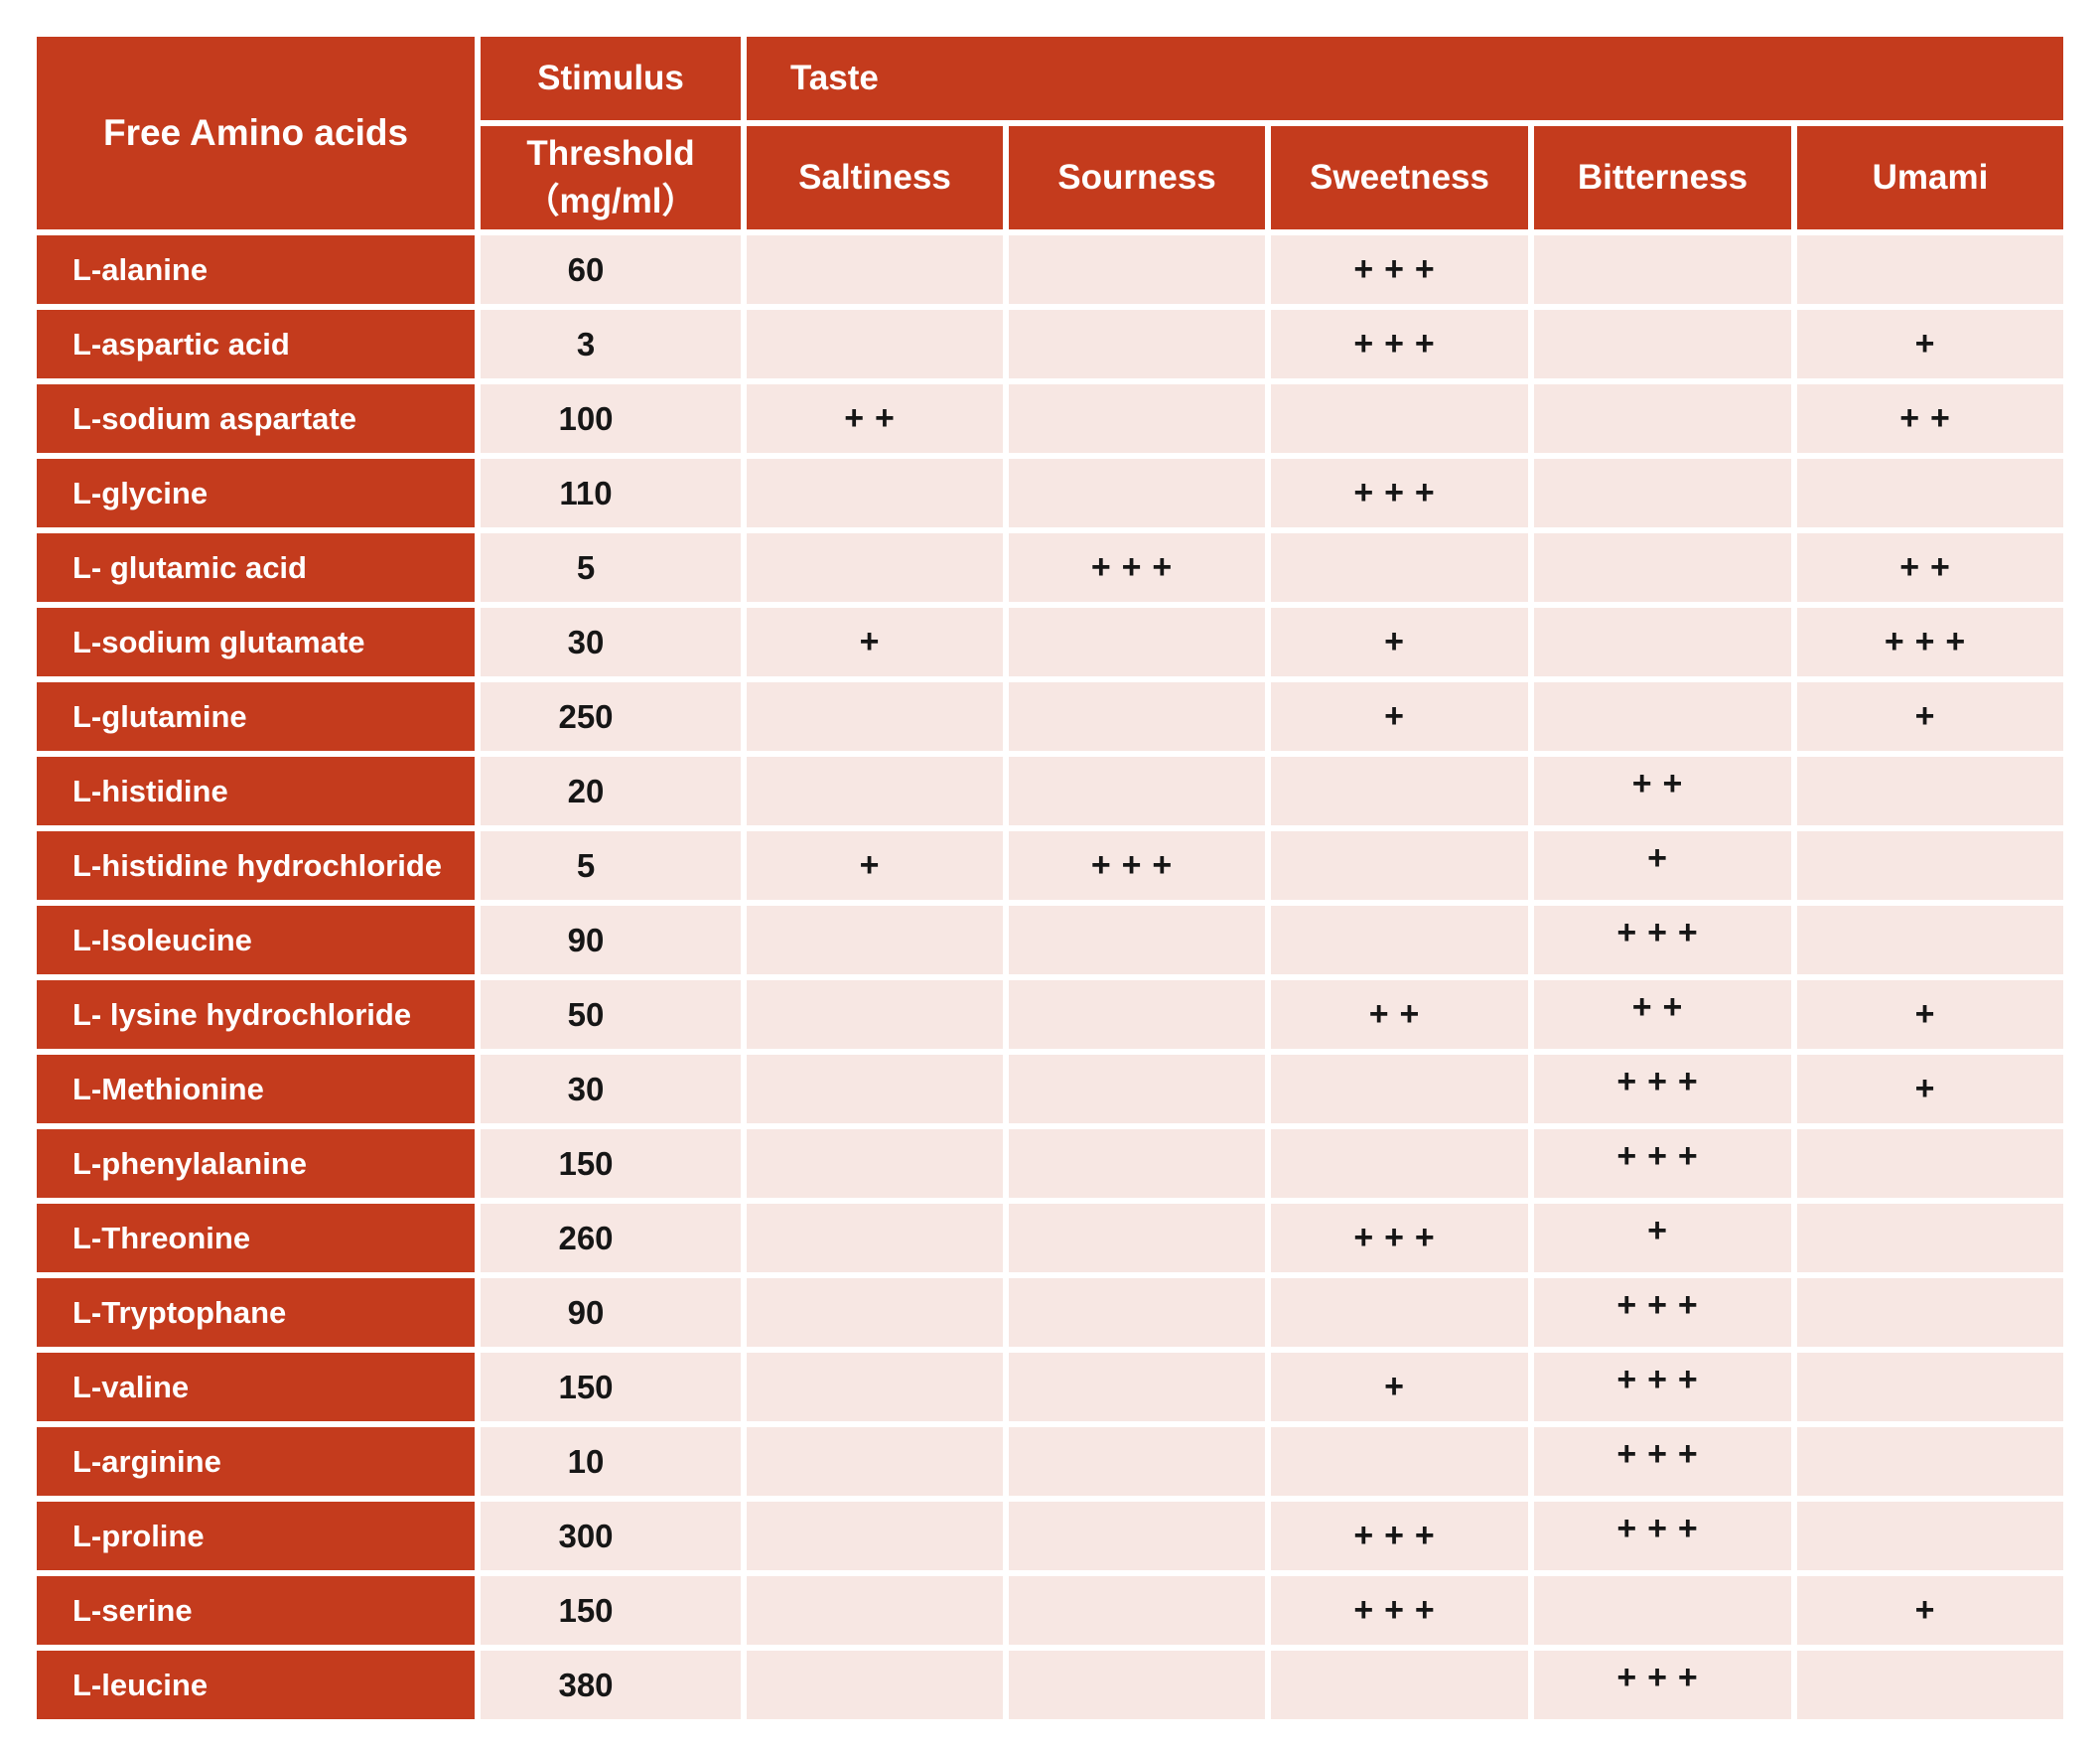 This screenshot has height=1747, width=2100. I want to click on table-row: L-proline 300 +++ +++, so click(1050, 1536).